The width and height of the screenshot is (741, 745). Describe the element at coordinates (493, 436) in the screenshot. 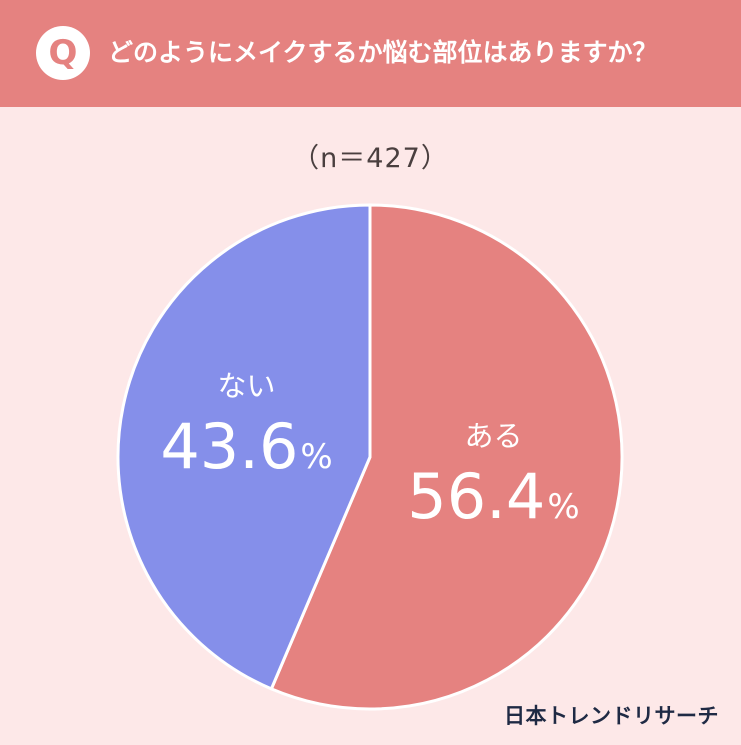

I see `slice-label-aru: ある` at that location.